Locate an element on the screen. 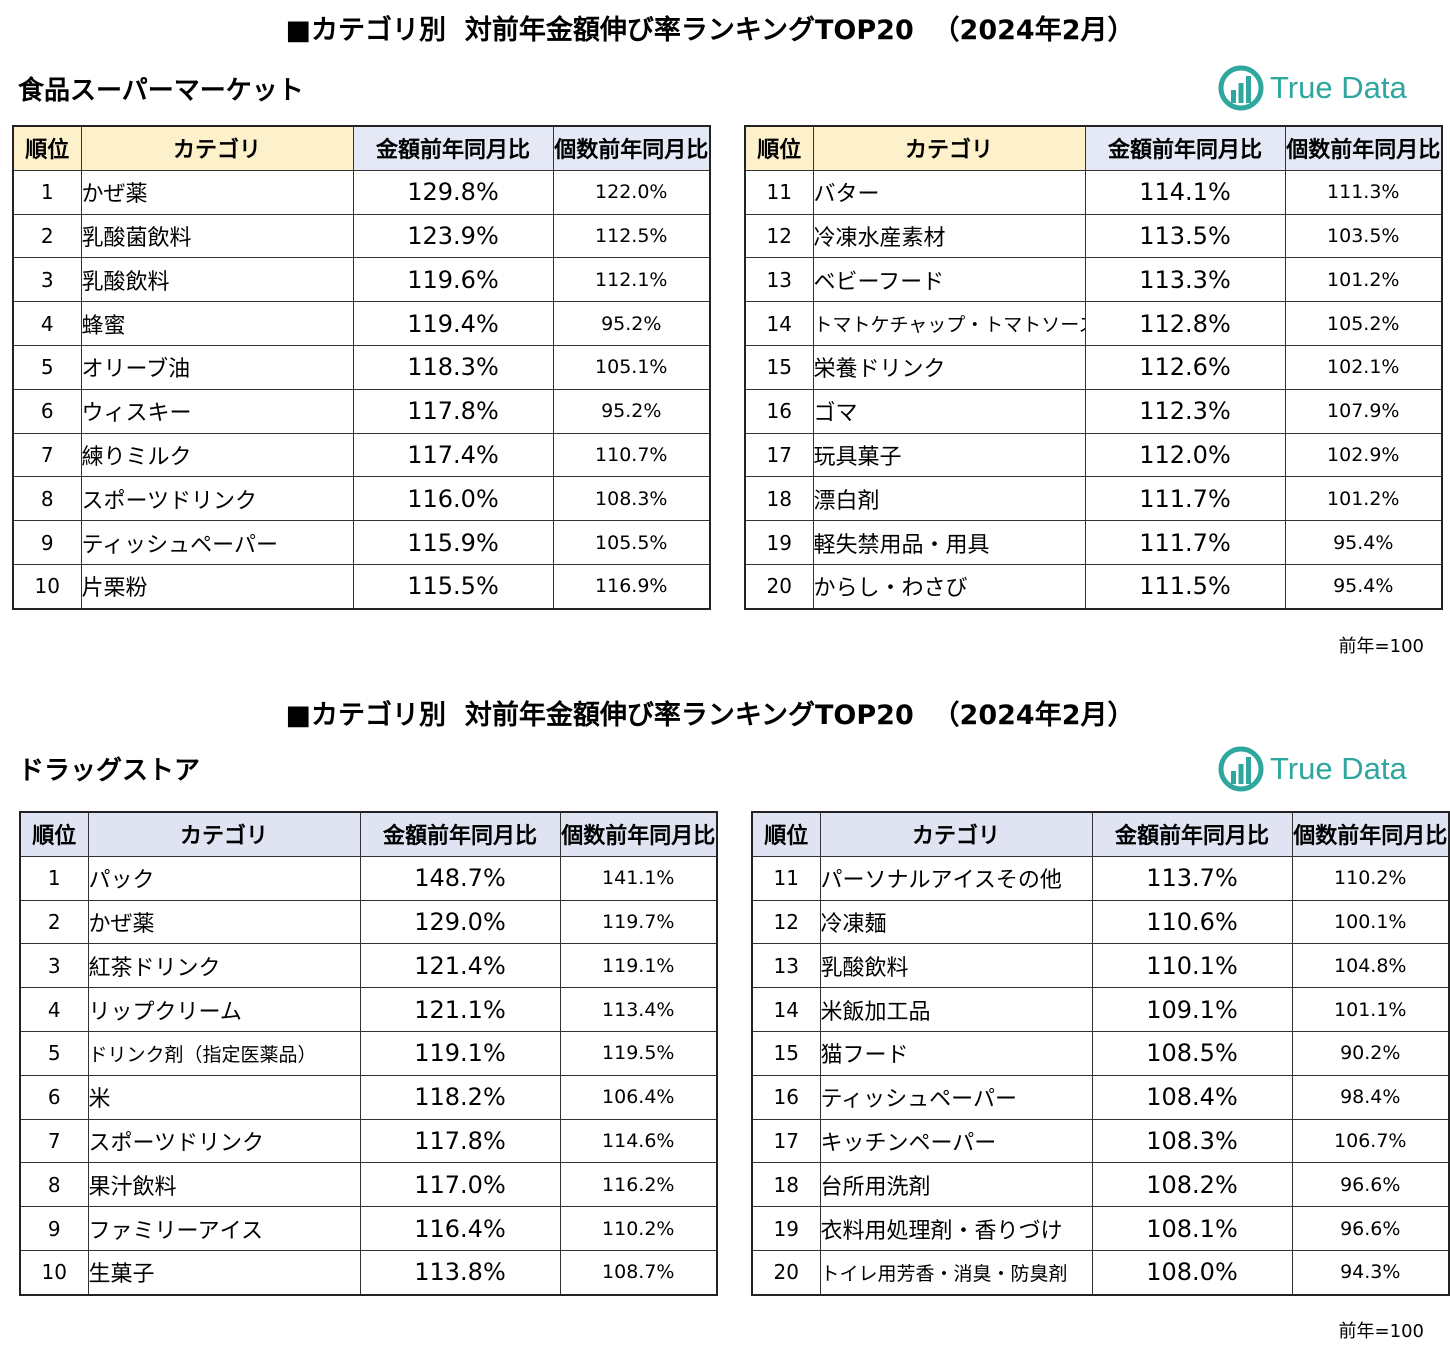 The image size is (1450, 1365). quantity-cell: 111.3% is located at coordinates (1363, 192).